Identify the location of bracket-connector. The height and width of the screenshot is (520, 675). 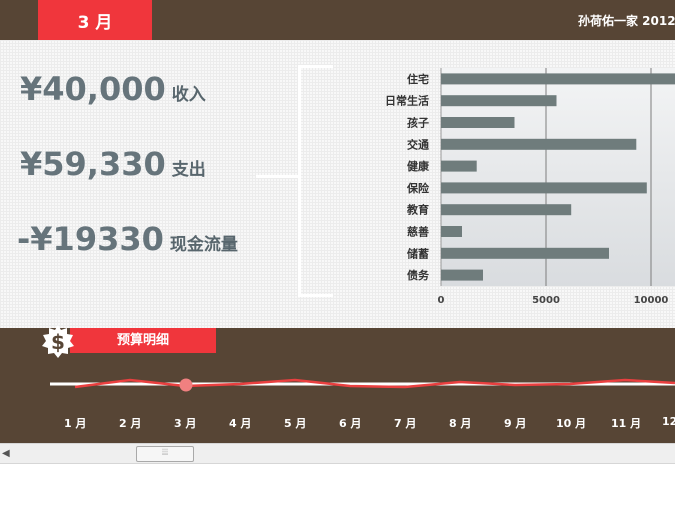
(278, 176).